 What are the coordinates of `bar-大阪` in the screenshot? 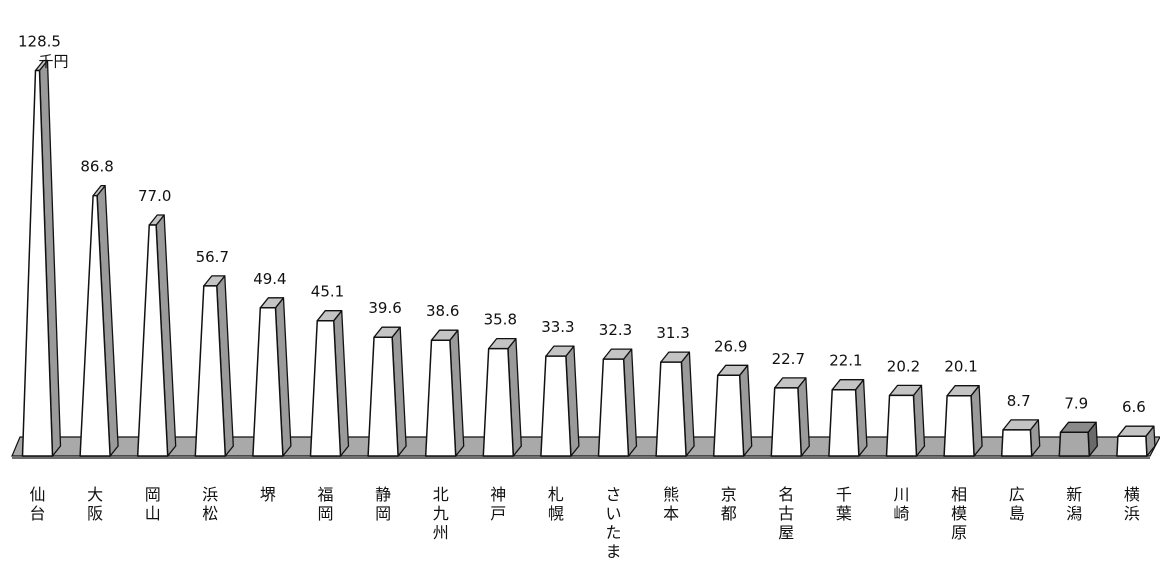 It's located at (99, 320).